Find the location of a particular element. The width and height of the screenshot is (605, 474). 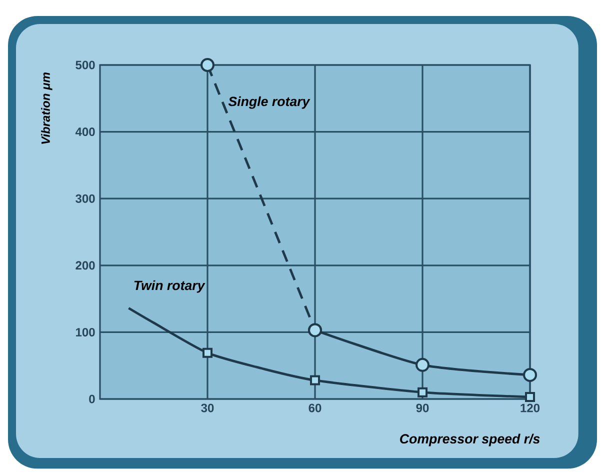

y-tick-label: 300 is located at coordinates (85, 198).